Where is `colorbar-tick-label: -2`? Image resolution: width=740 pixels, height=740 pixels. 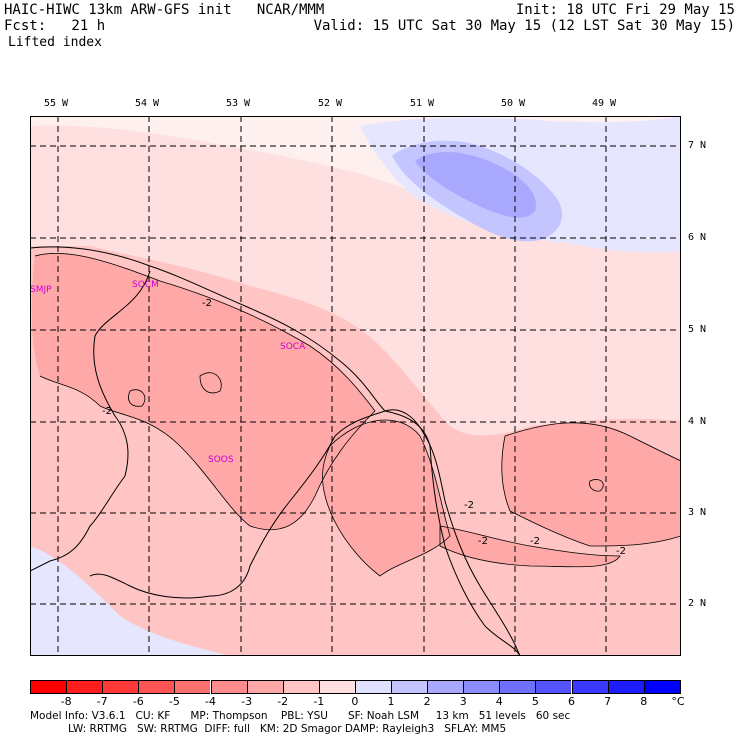 colorbar-tick-label: -2 is located at coordinates (283, 701).